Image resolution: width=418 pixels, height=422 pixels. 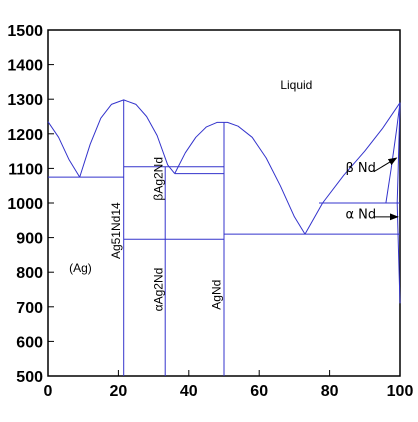 What do you see at coordinates (29, 377) in the screenshot?
I see `y-tick-label: 500` at bounding box center [29, 377].